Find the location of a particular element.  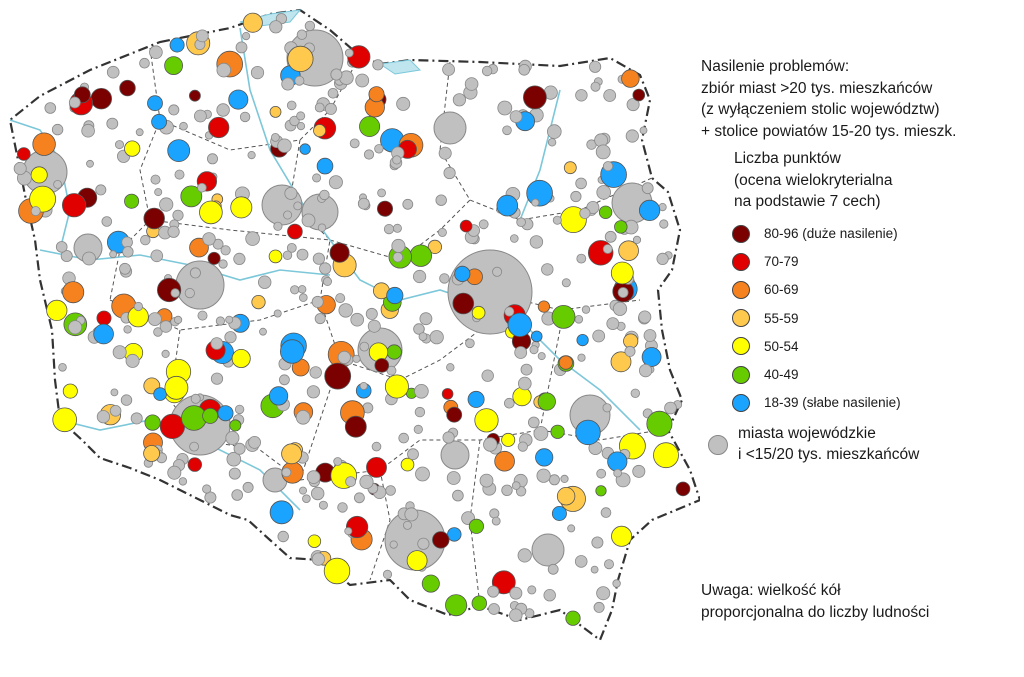

legend-label: 40-49 is located at coordinates (781, 375).